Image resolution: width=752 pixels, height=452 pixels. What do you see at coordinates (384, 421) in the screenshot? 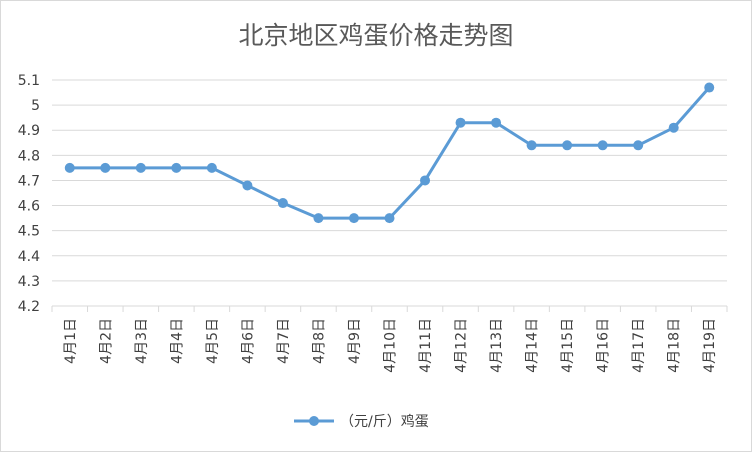
I see `legend-label: （元/斤）鸡蛋` at bounding box center [384, 421].